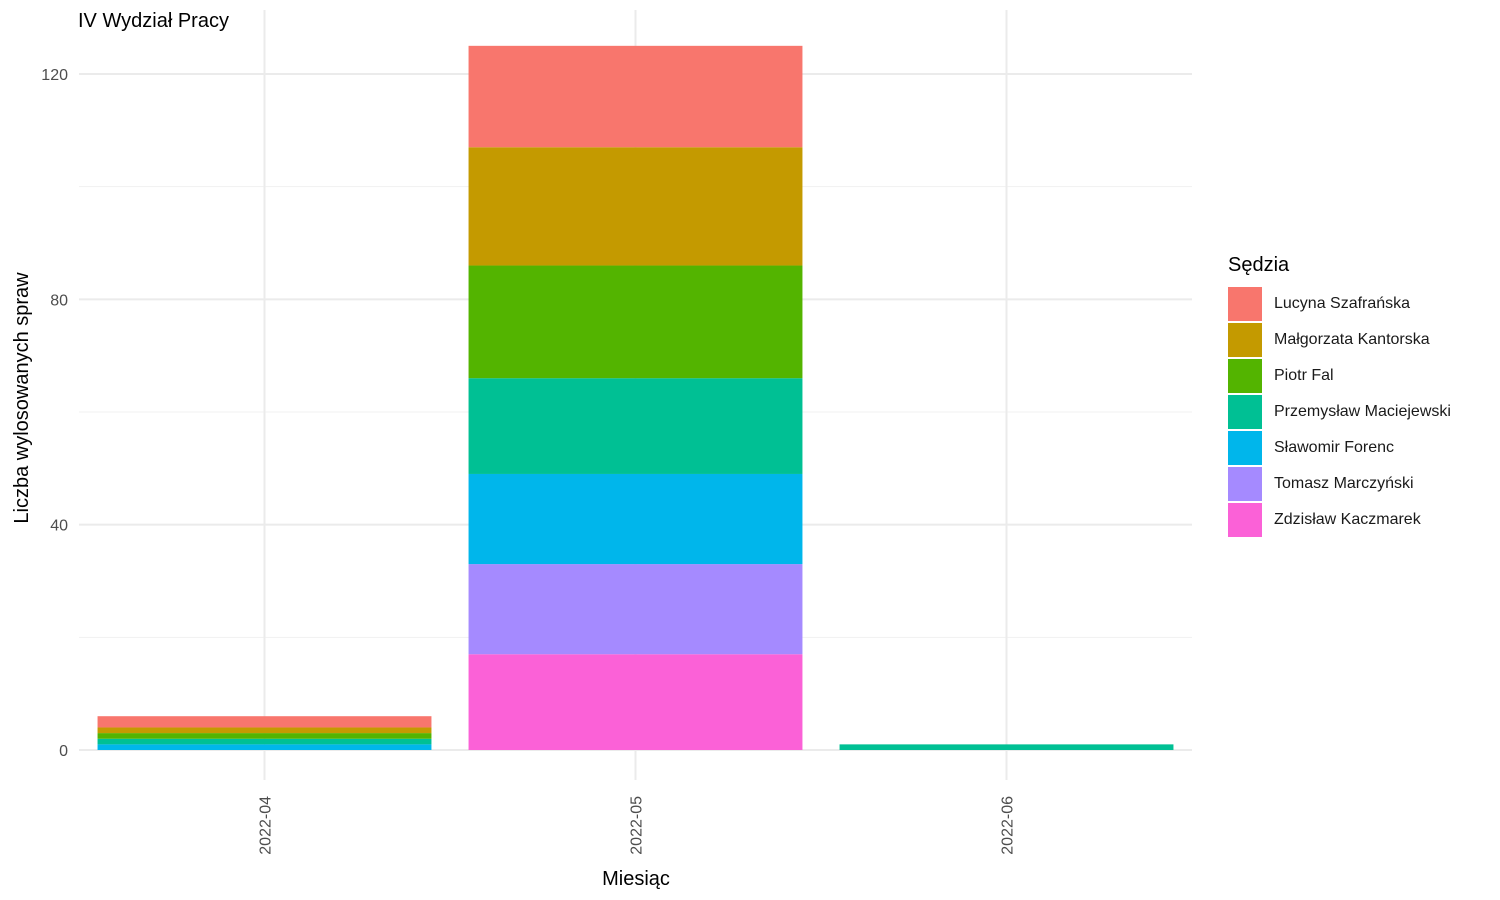 The height and width of the screenshot is (900, 1500). What do you see at coordinates (1259, 265) in the screenshot?
I see `legend-title: Sędzia` at bounding box center [1259, 265].